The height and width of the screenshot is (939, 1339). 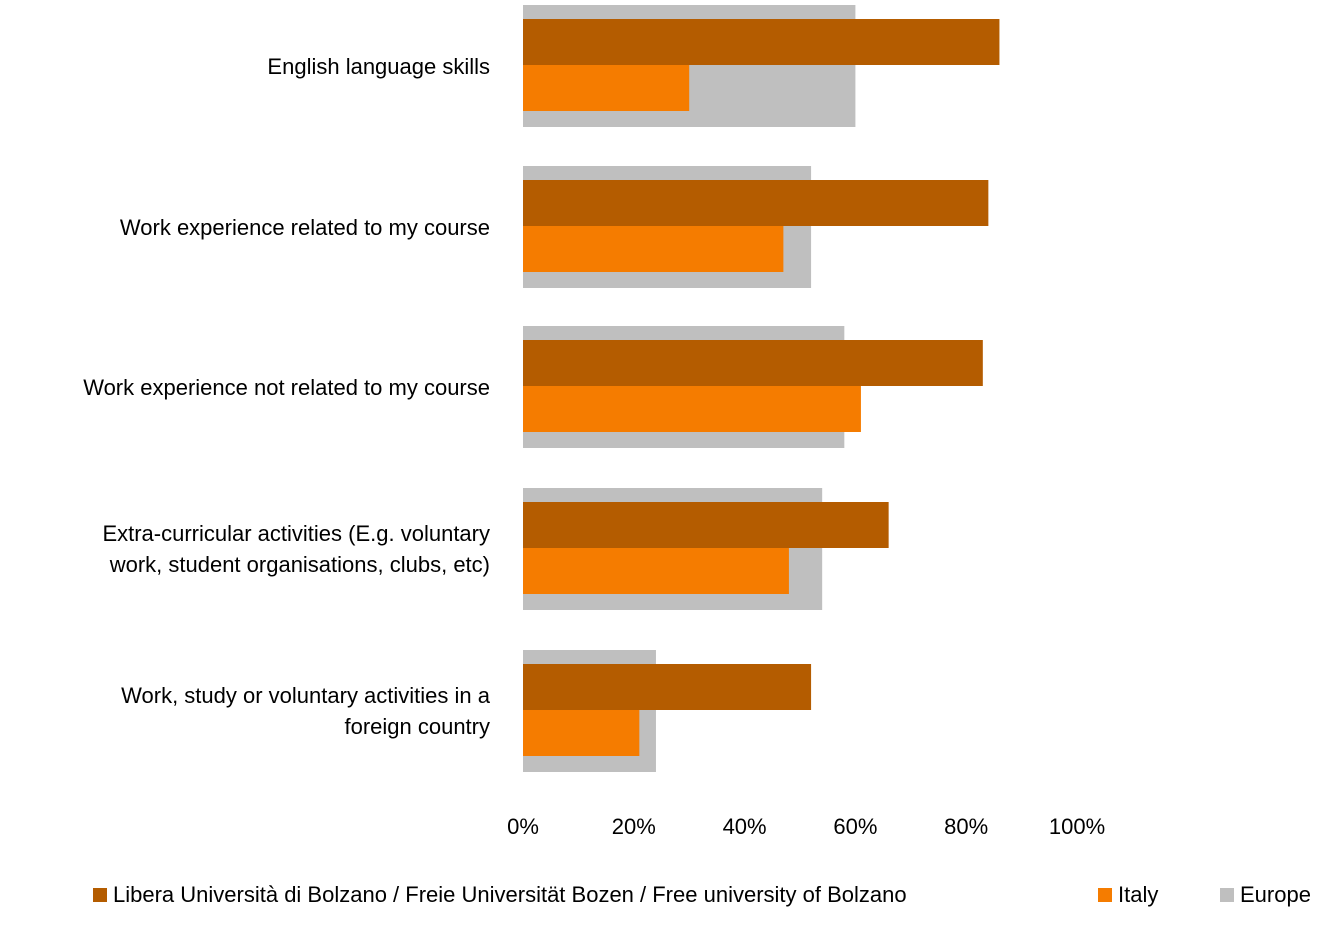 I want to click on legend-label-italy: Italy, so click(x=1138, y=894).